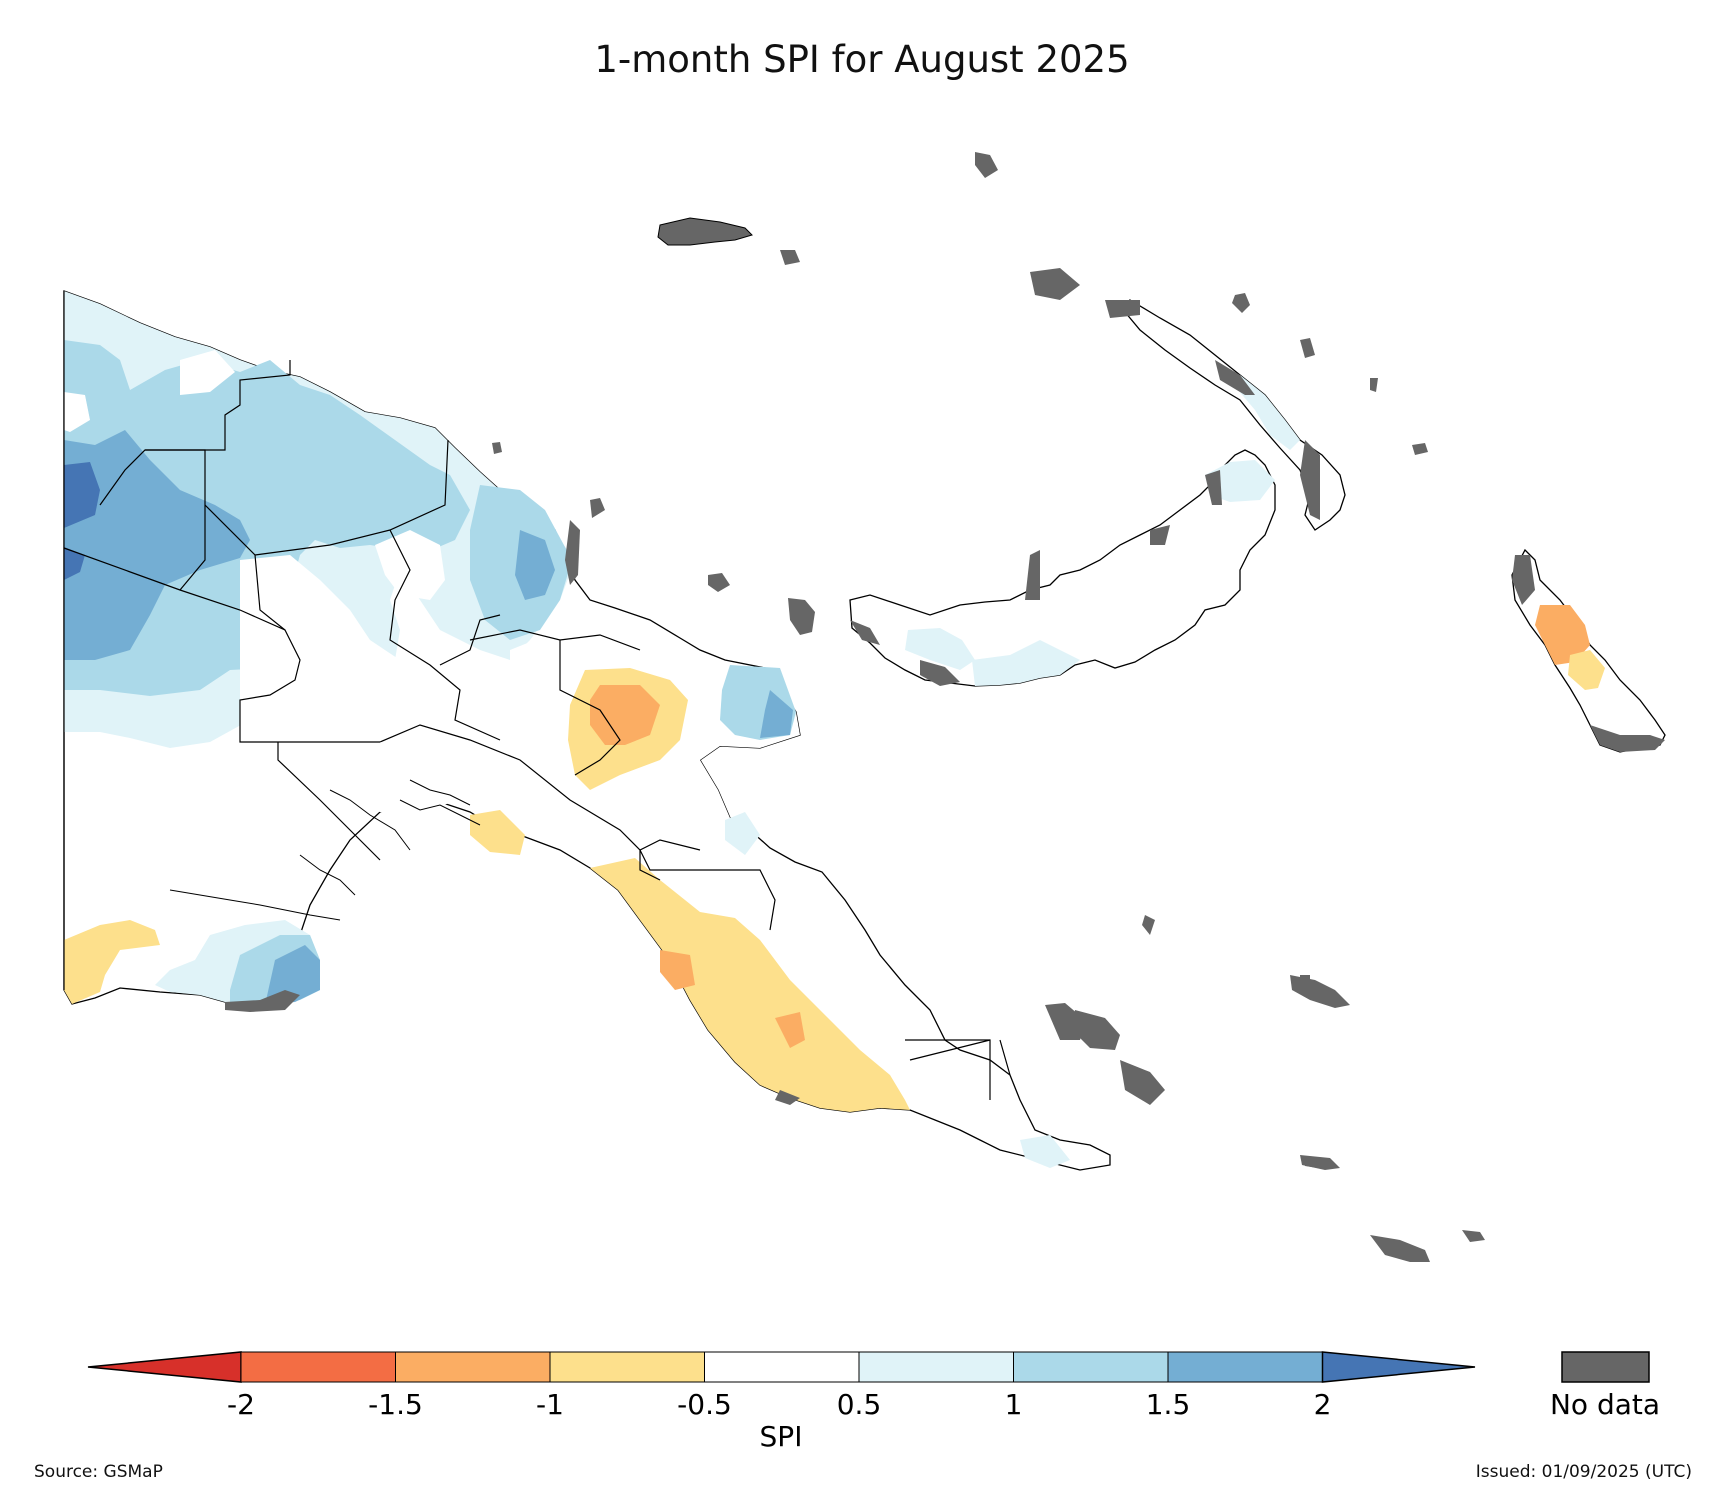 This screenshot has height=1494, width=1724. Describe the element at coordinates (1096, 1030) in the screenshot. I see `fergusson` at that location.